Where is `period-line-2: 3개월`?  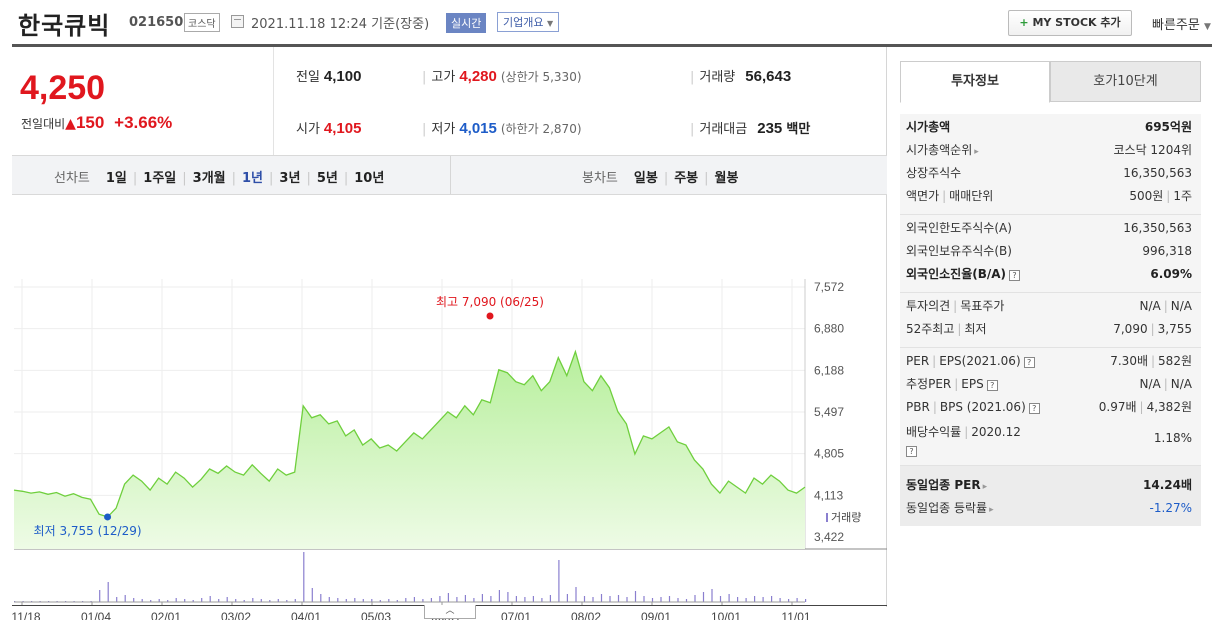
period-line-2: 3개월 is located at coordinates (209, 178).